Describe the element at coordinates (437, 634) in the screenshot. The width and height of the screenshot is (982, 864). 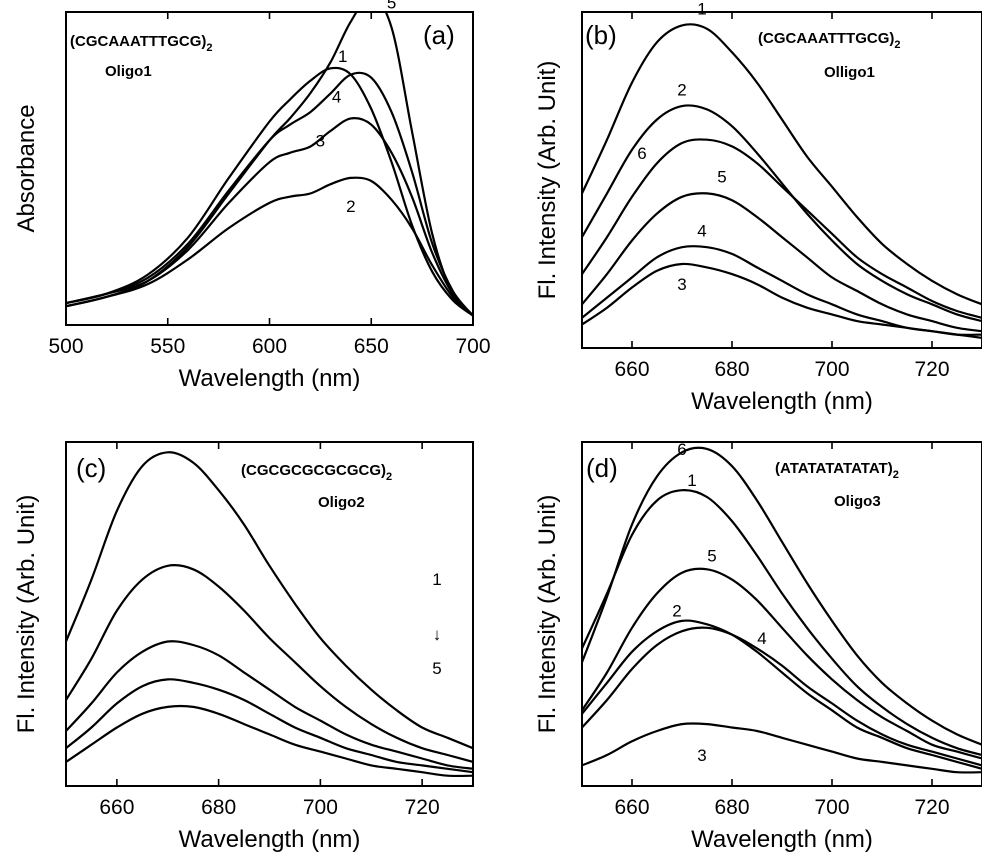
I see `down-arrow-icon: ↓` at that location.